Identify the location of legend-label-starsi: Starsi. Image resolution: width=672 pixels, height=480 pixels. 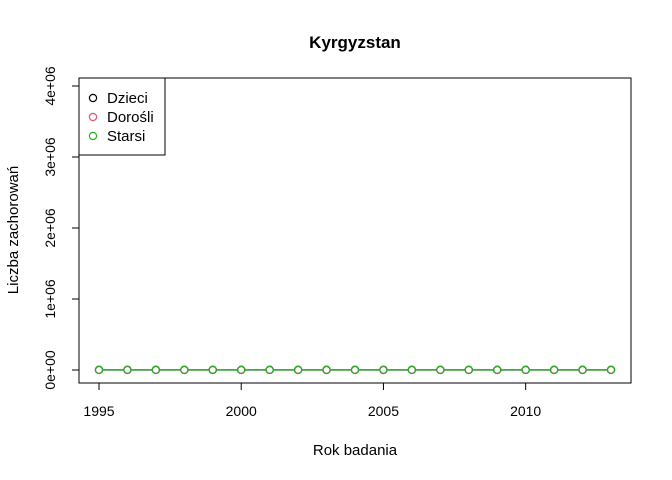
(126, 136).